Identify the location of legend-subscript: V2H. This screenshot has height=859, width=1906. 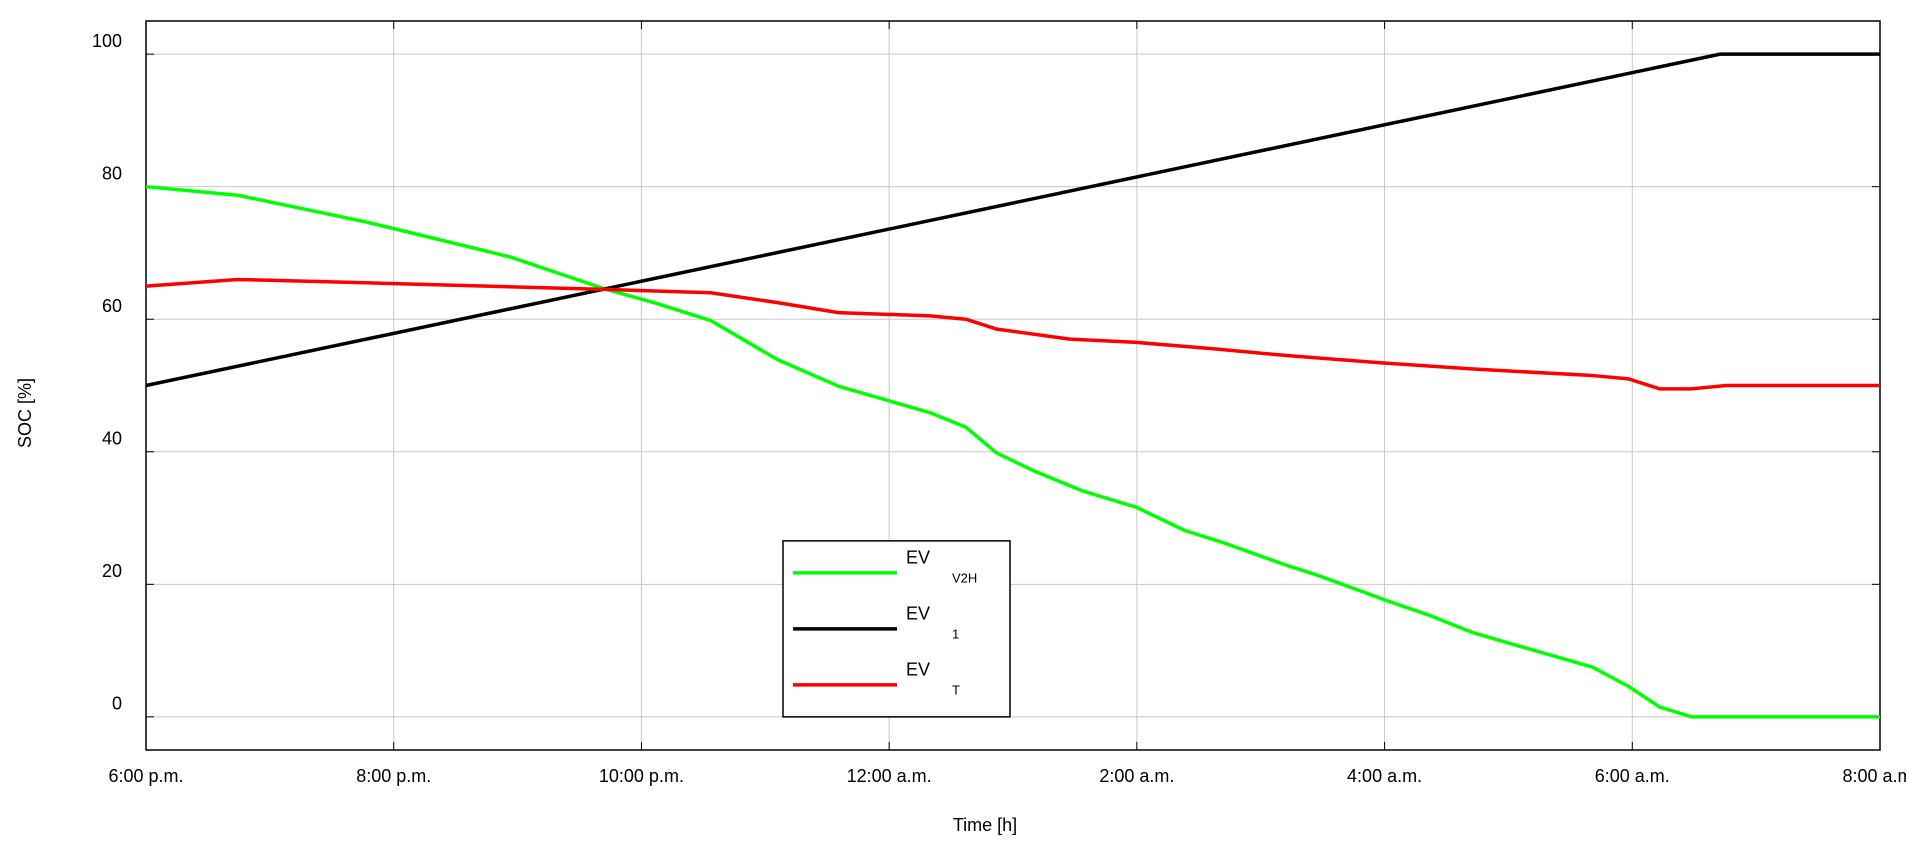
(964, 577).